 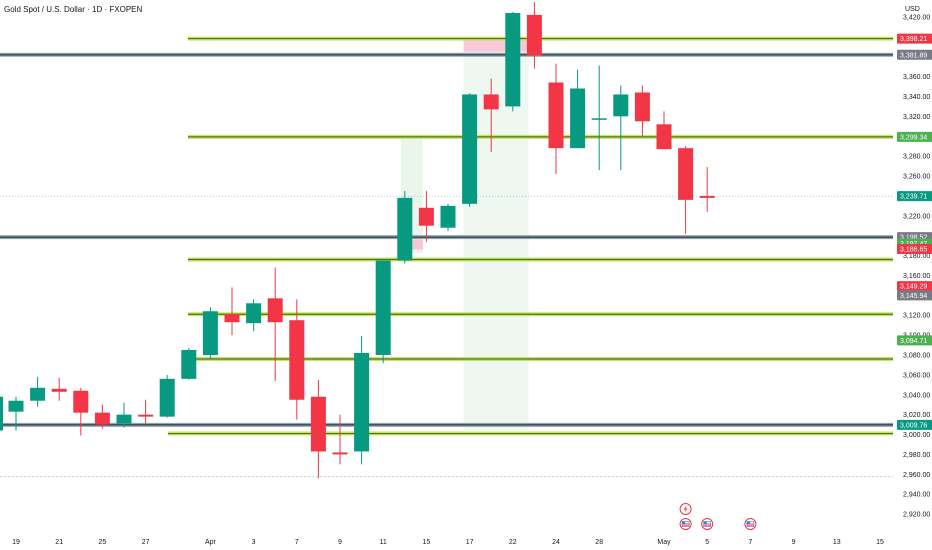 I want to click on y-tick-label: 3,280.00, so click(x=916, y=157).